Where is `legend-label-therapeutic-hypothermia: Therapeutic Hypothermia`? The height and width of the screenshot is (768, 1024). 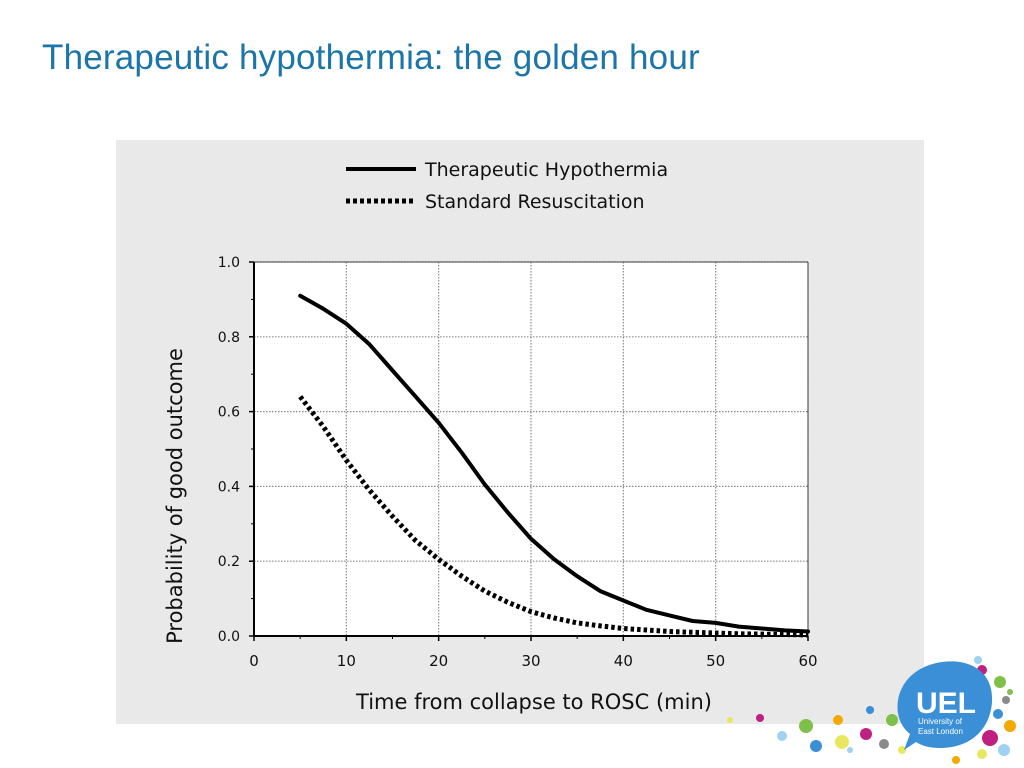 legend-label-therapeutic-hypothermia: Therapeutic Hypothermia is located at coordinates (546, 170).